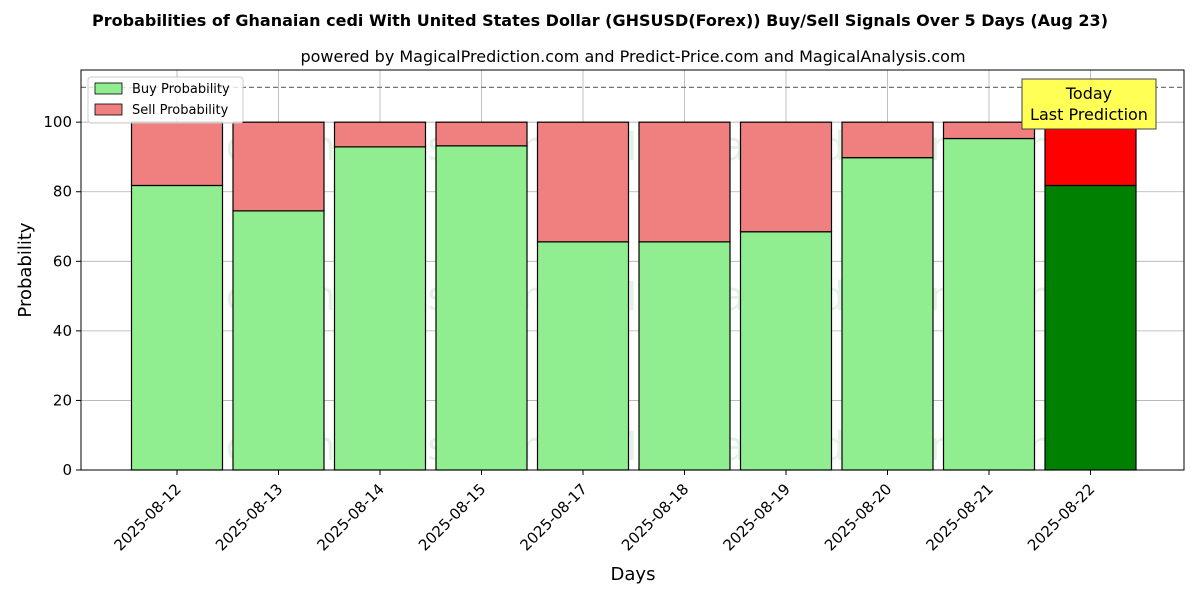 Image resolution: width=1200 pixels, height=600 pixels. I want to click on today-annotation: Today Last Prediction, so click(1089, 104).